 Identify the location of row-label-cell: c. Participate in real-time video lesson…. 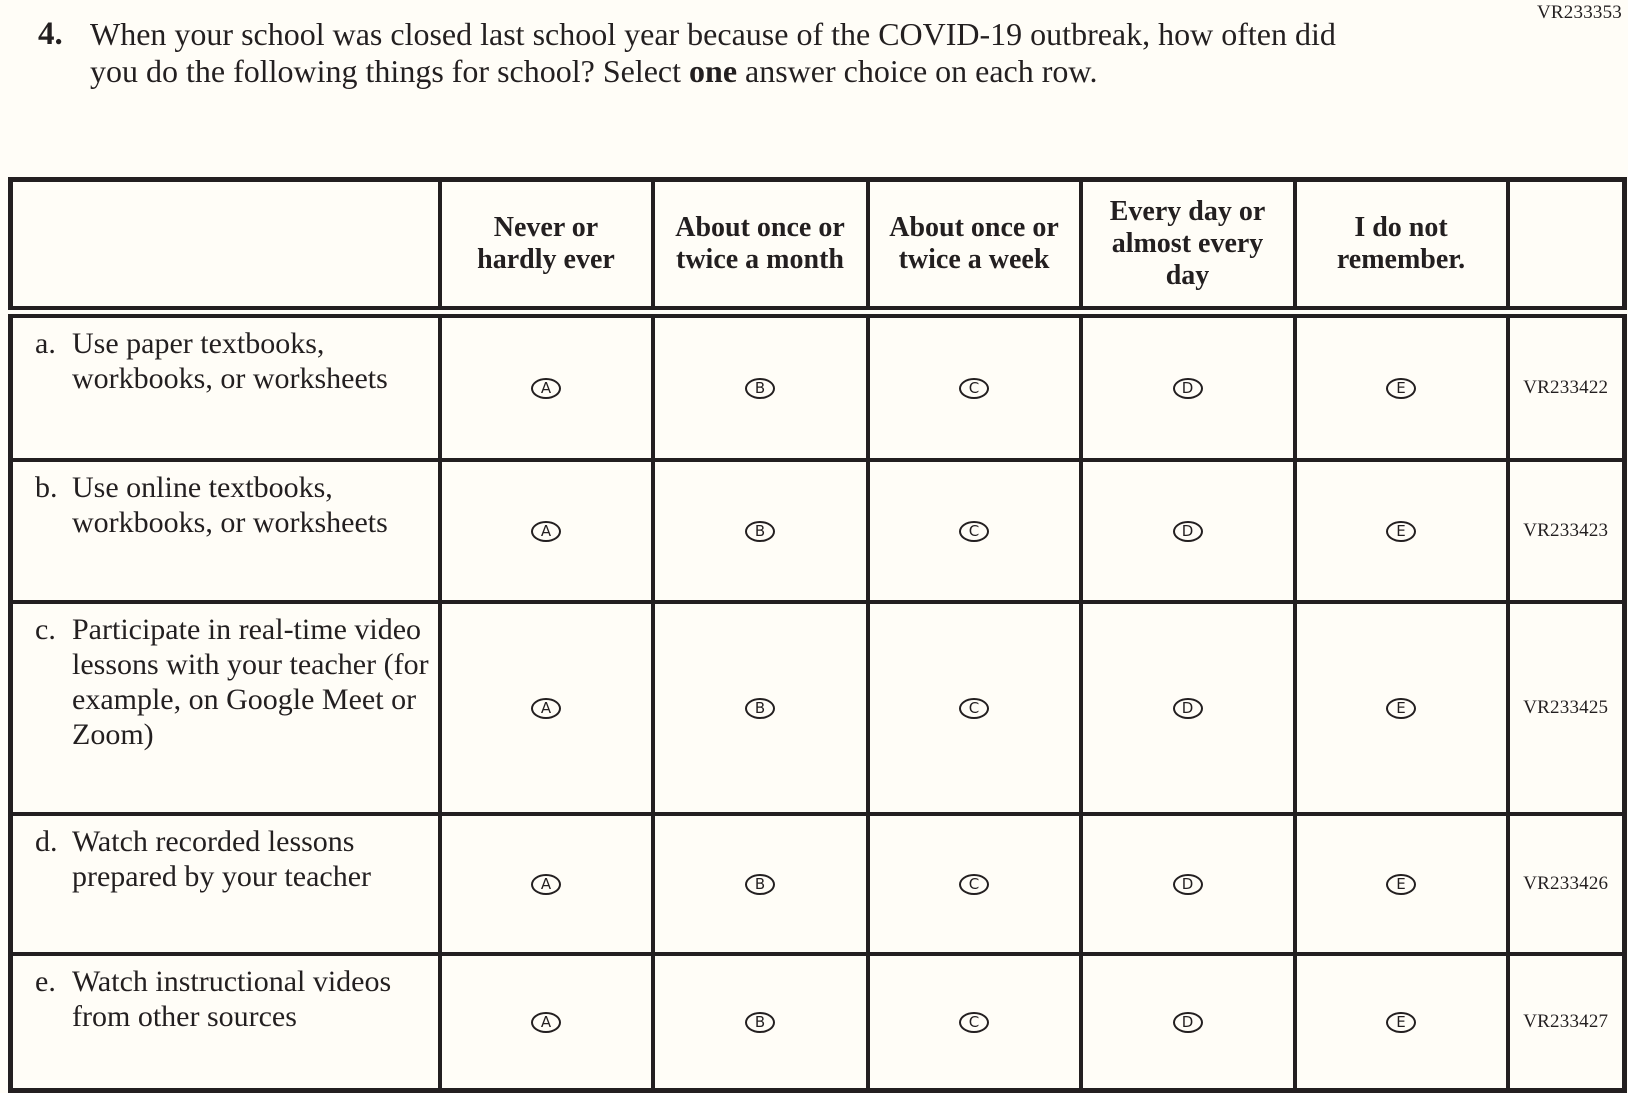
(225, 708).